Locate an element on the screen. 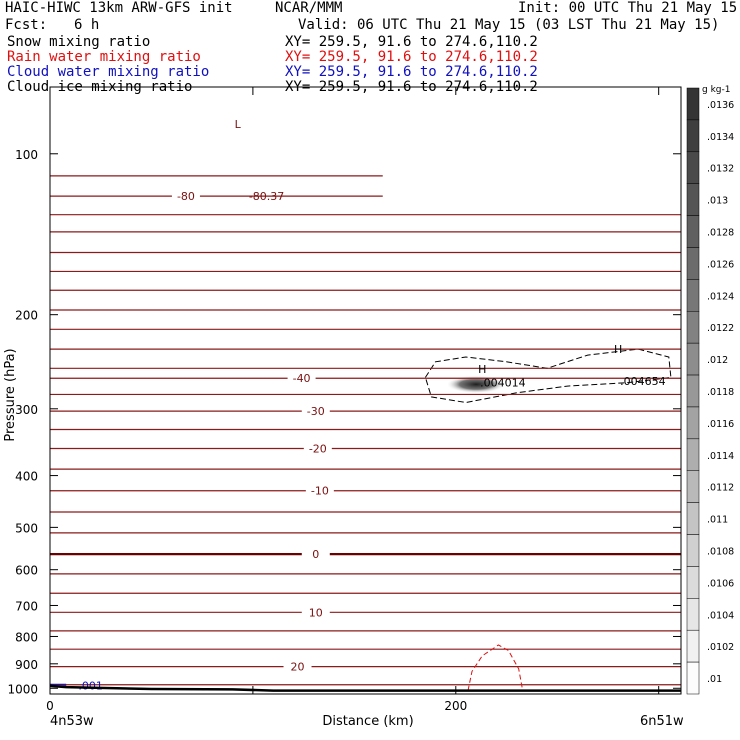  colorbar-label: .013 is located at coordinates (717, 201).